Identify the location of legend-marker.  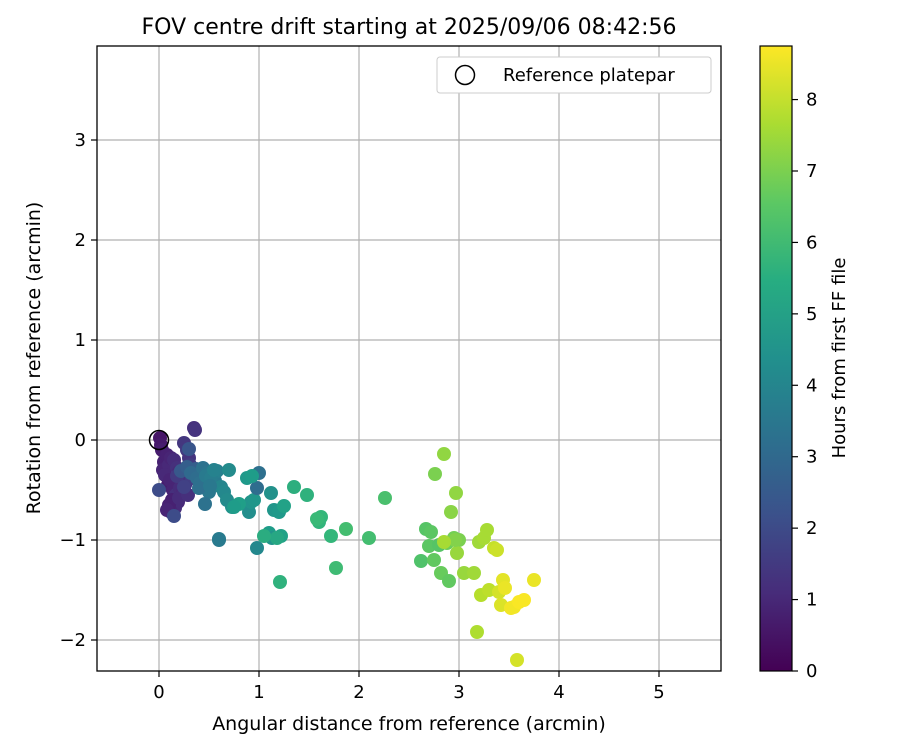
(465, 75).